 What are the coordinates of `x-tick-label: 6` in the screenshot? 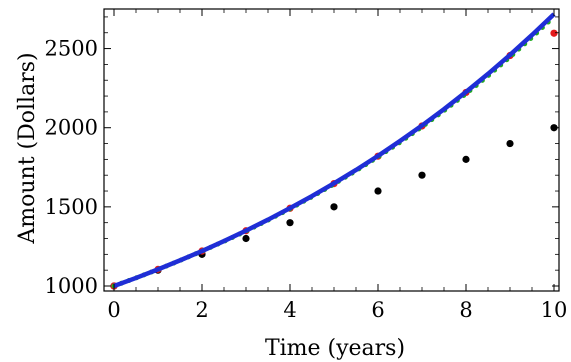 It's located at (377, 310).